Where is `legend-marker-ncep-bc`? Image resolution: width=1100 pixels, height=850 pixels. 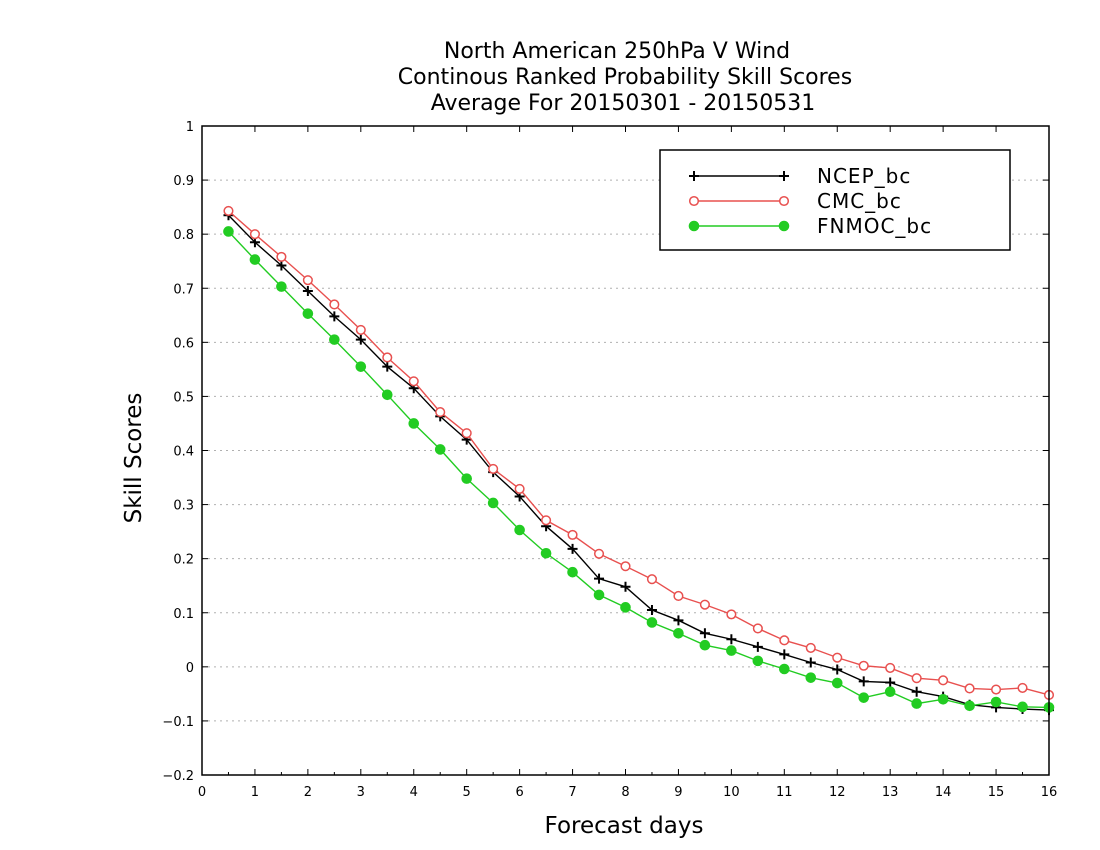 legend-marker-ncep-bc is located at coordinates (694, 176).